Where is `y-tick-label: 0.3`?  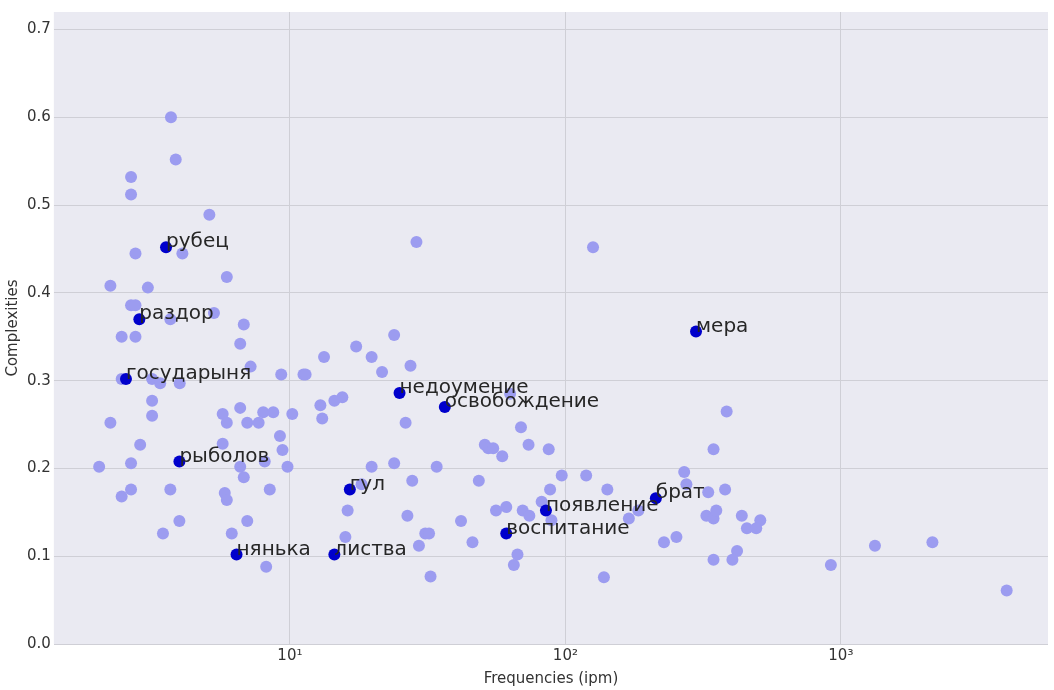
y-tick-label: 0.3 is located at coordinates (39, 379).